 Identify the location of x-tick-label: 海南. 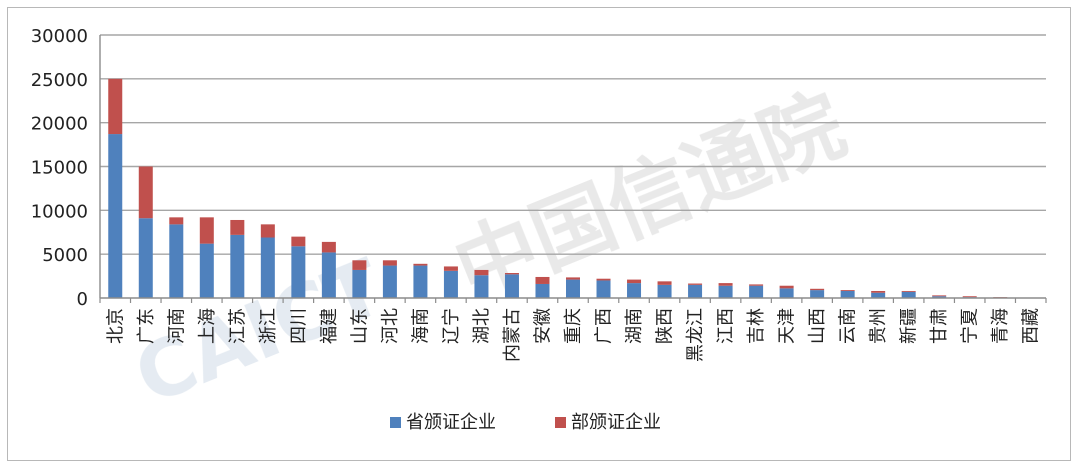
(420, 326).